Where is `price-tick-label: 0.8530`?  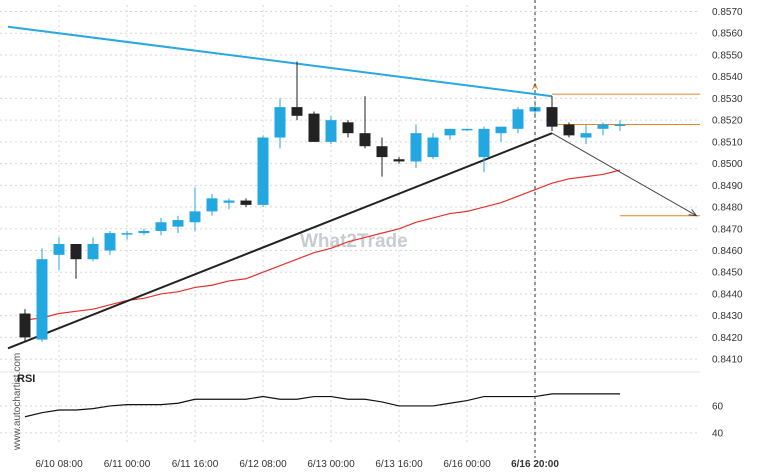 price-tick-label: 0.8530 is located at coordinates (727, 99).